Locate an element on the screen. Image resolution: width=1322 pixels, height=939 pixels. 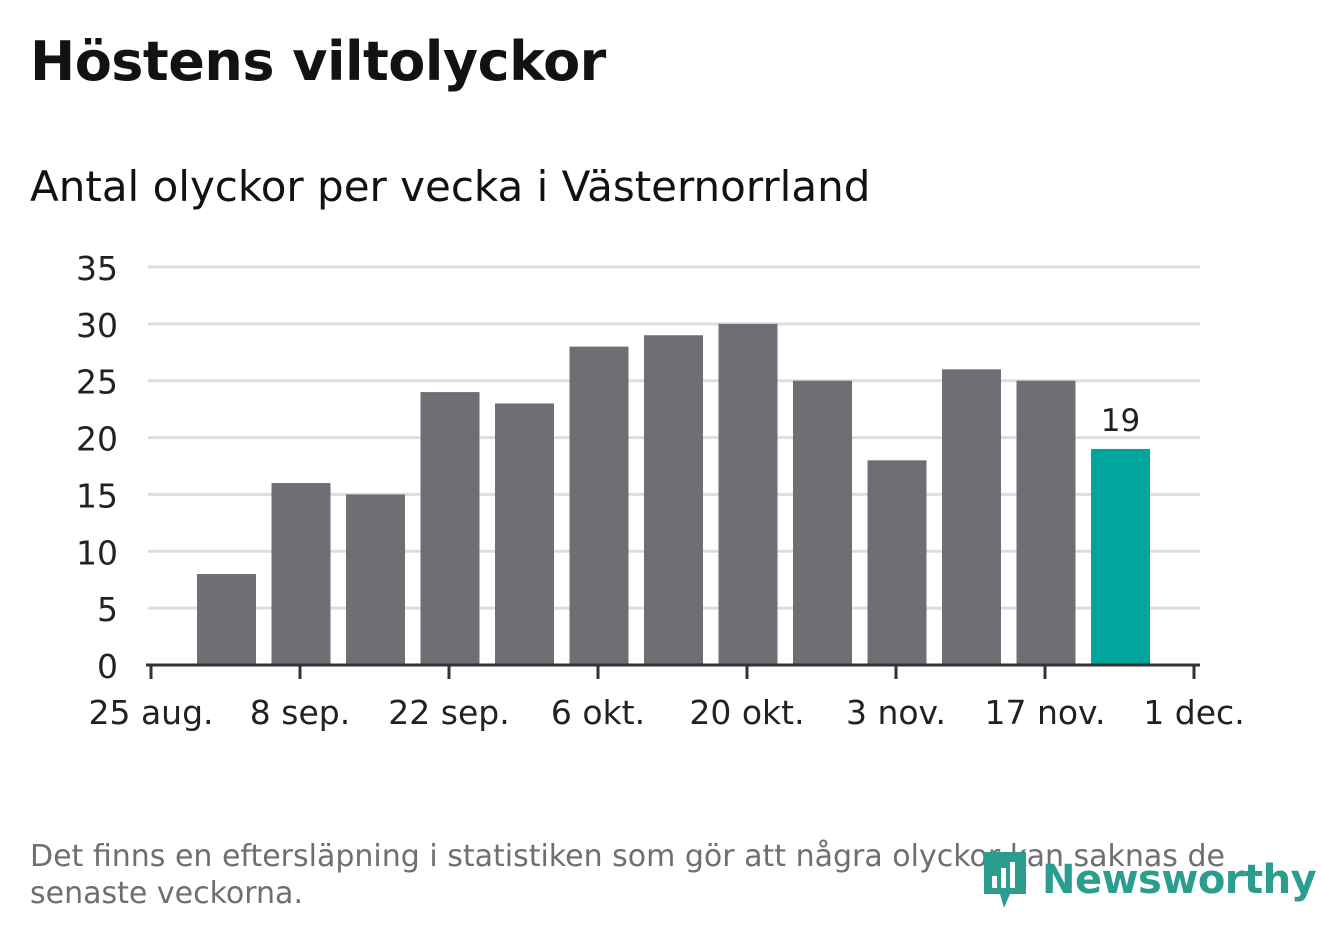
y-tick-label: 5 is located at coordinates (107, 609).